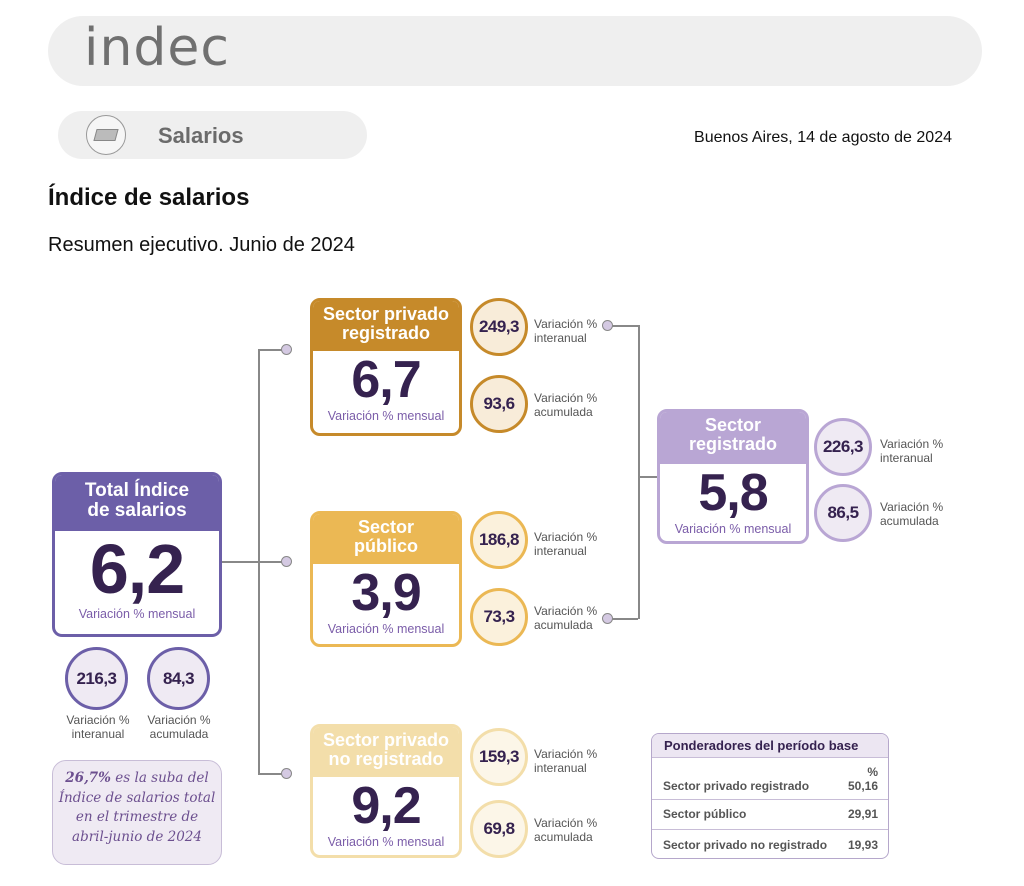 This screenshot has height=886, width=1024. Describe the element at coordinates (201, 135) in the screenshot. I see `section-label: Salarios` at that location.